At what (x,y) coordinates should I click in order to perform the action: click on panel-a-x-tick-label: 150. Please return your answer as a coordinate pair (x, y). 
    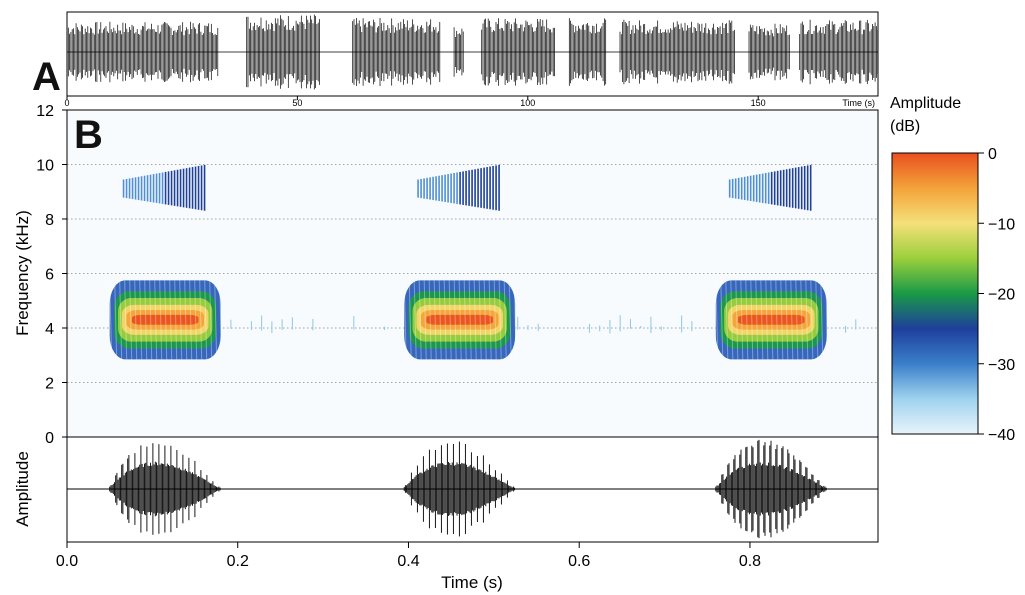
    Looking at the image, I should click on (758, 103).